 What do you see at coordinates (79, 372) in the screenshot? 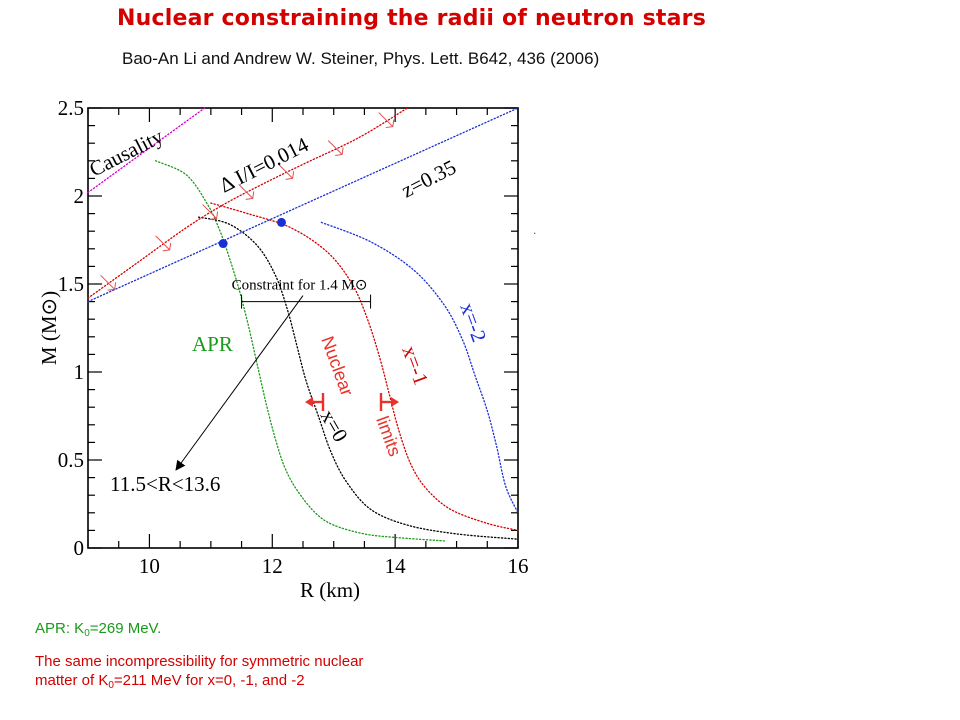
I see `y-tick-label: 1` at bounding box center [79, 372].